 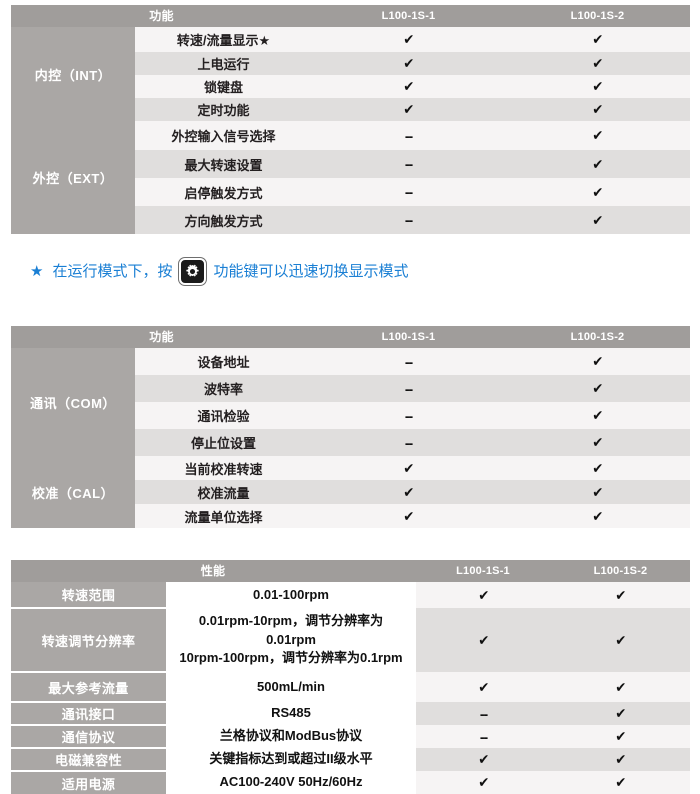 I want to click on table-row: 通讯（COM） 设备地址 -- ✔, so click(x=350, y=402).